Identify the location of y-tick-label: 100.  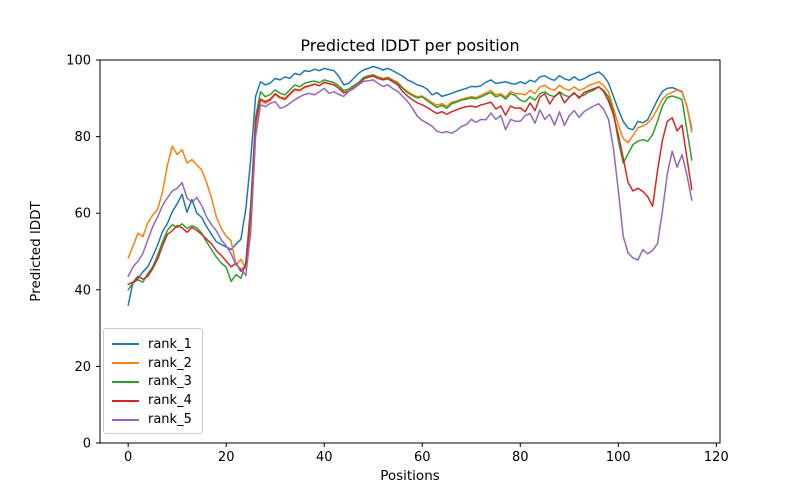
(78, 61).